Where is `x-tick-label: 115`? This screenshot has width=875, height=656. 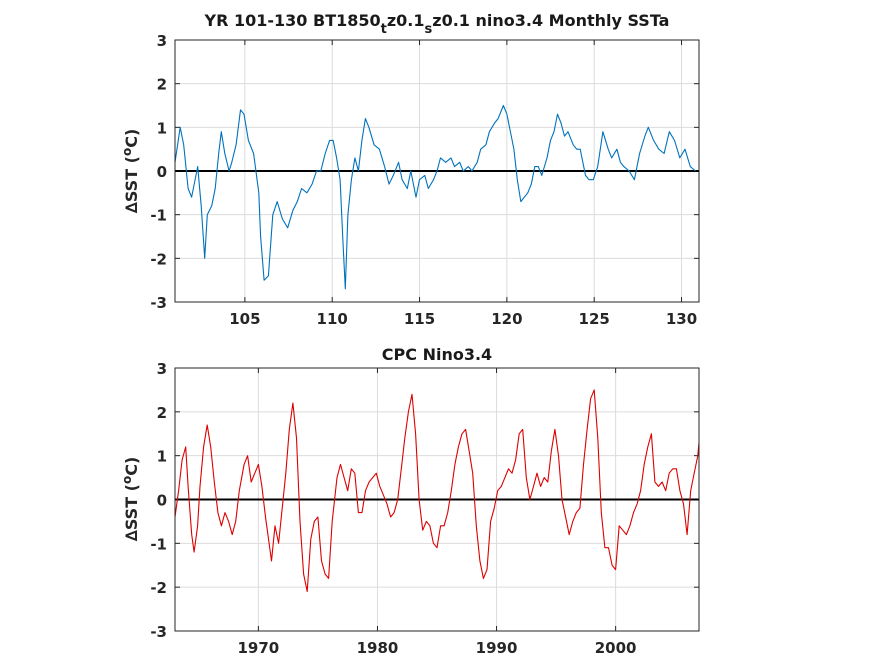
x-tick-label: 115 is located at coordinates (419, 319).